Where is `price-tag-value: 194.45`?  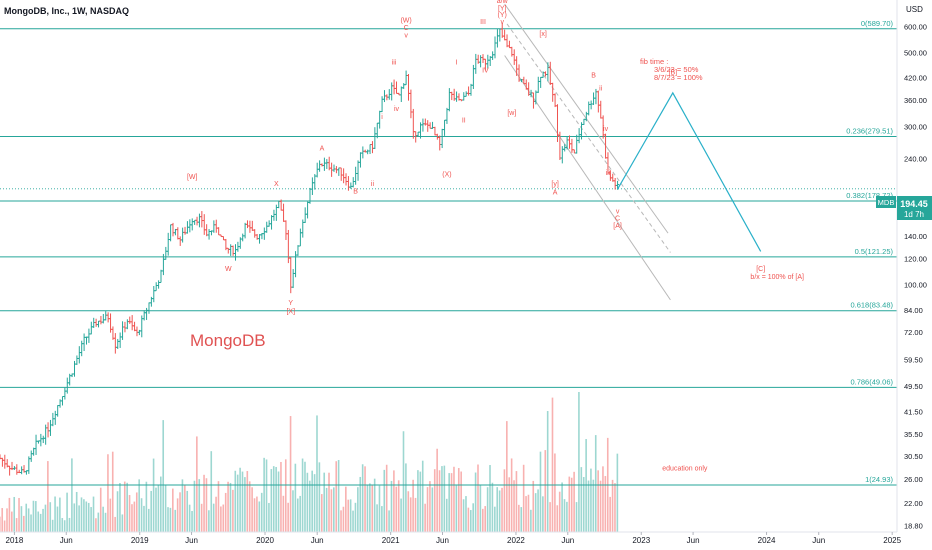
price-tag-value: 194.45 is located at coordinates (914, 204).